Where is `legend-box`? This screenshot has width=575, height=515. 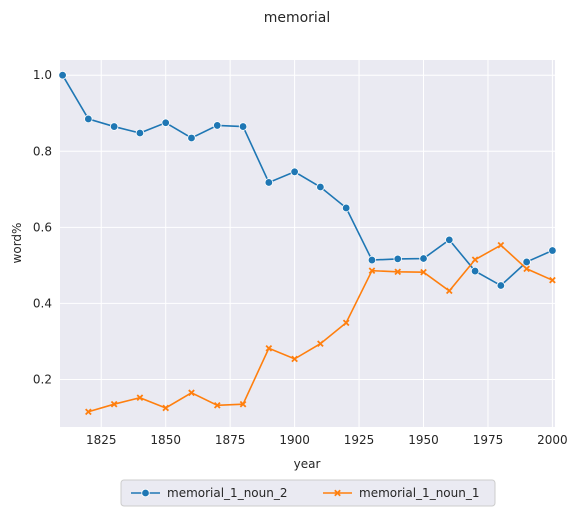 legend-box is located at coordinates (308, 493).